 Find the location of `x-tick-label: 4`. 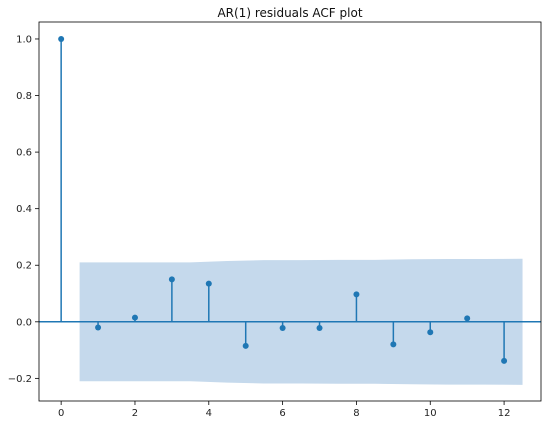

x-tick-label: 4 is located at coordinates (209, 413).